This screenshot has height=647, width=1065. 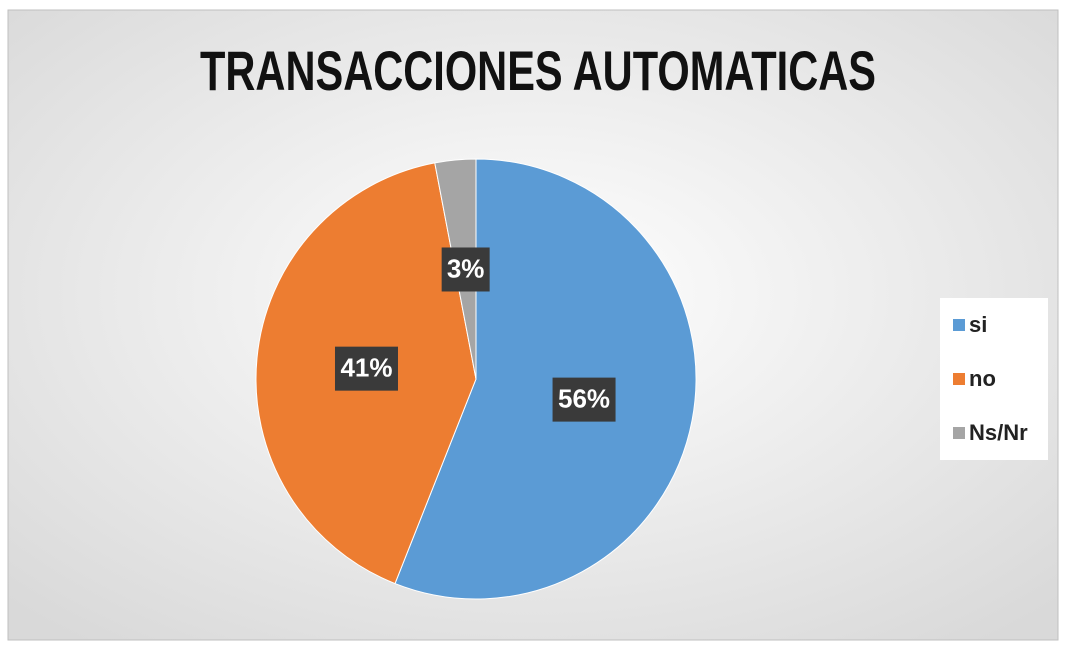 I want to click on data-label: 56%, so click(x=584, y=398).